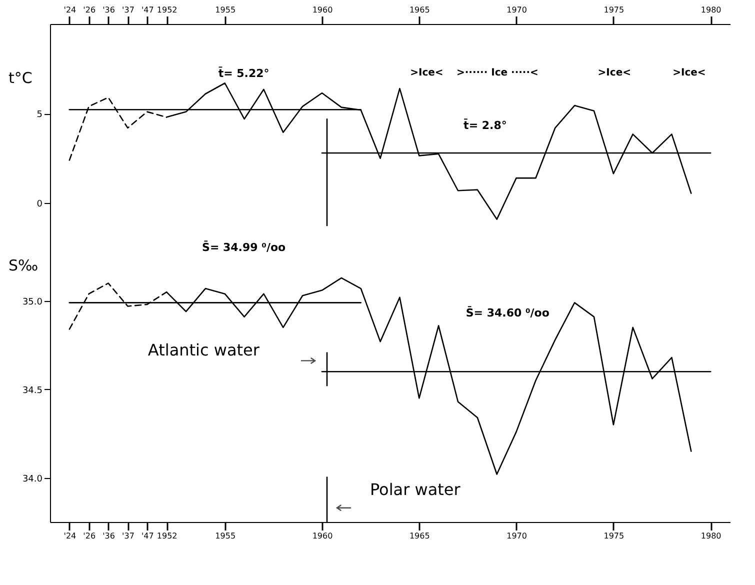 The image size is (755, 585). Describe the element at coordinates (485, 125) in the screenshot. I see `annotation: t̄= 2.8°` at that location.